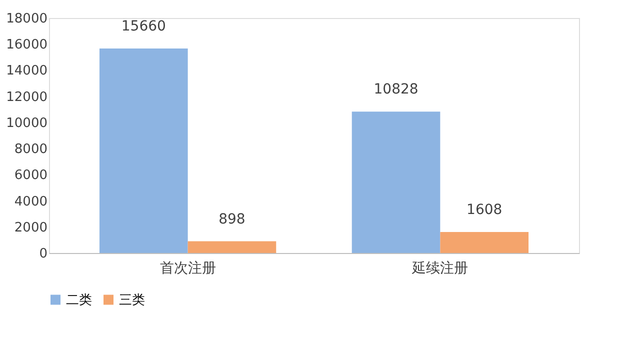 The height and width of the screenshot is (351, 622). I want to click on data-label: 898, so click(232, 219).